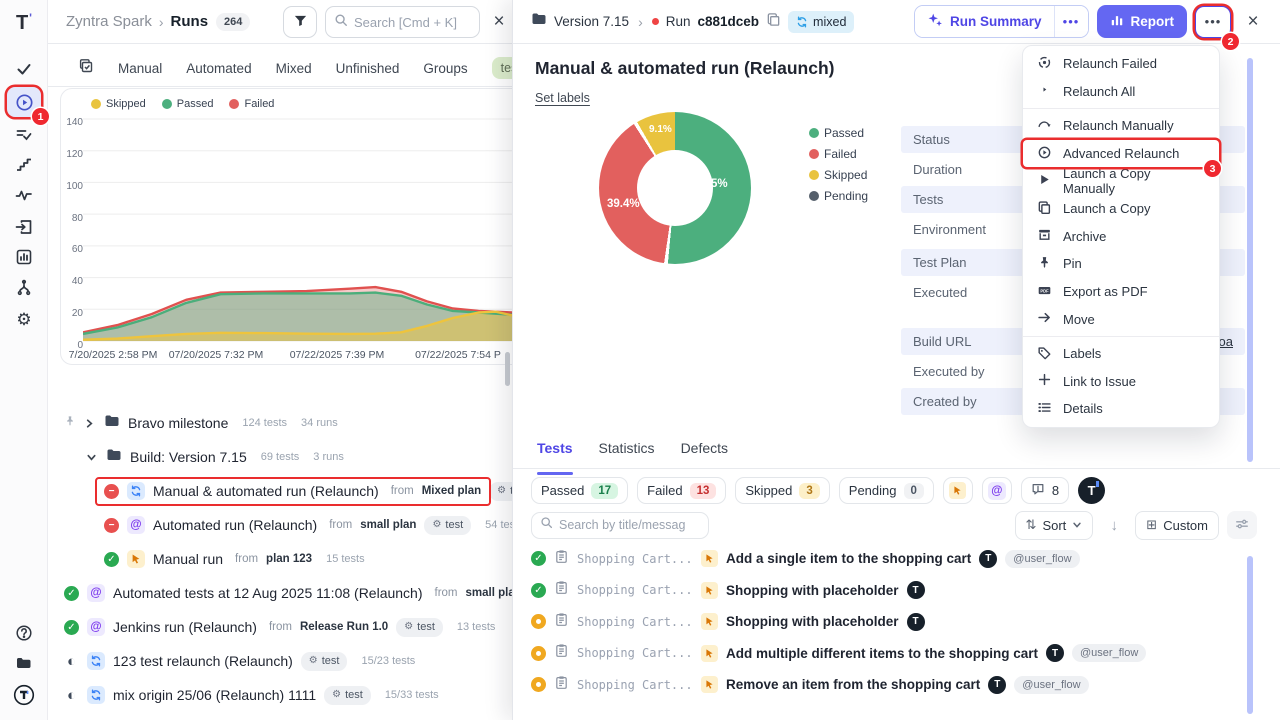 The width and height of the screenshot is (1280, 720). Describe the element at coordinates (1044, 409) in the screenshot. I see `list-icon` at that location.